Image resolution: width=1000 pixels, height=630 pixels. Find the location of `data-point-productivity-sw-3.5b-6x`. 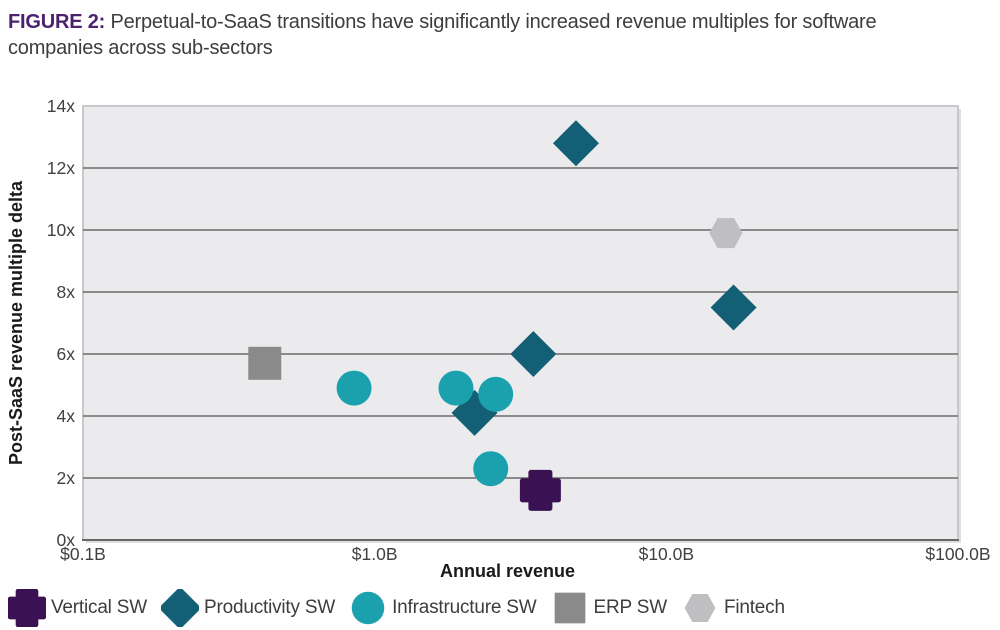

data-point-productivity-sw-3.5b-6x is located at coordinates (533, 354).